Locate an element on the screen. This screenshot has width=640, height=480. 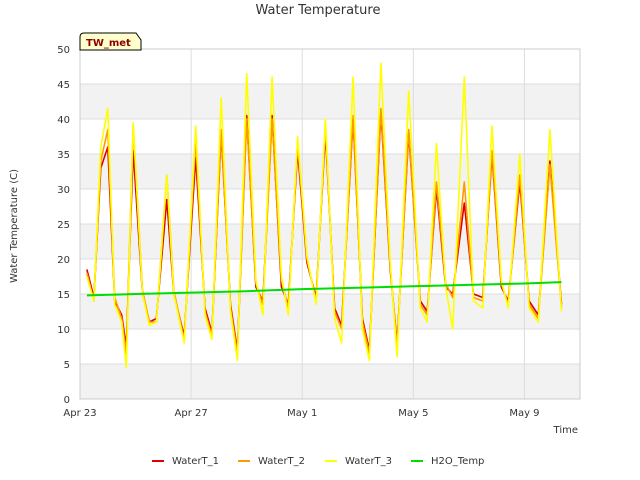
x-tick-label: Apr 23 is located at coordinates (79, 413).